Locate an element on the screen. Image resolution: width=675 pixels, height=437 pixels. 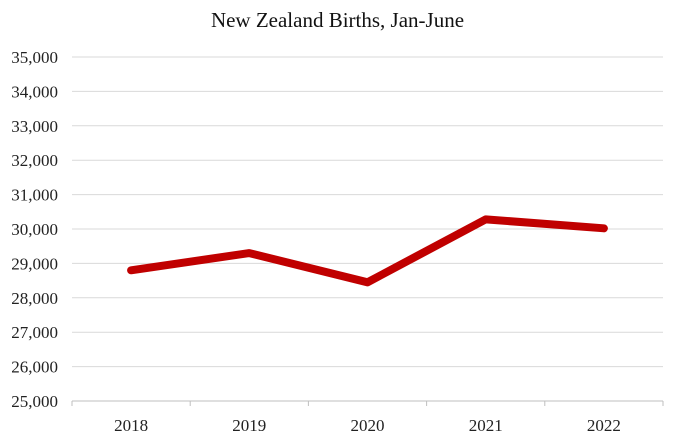
y-tick-label: 35,000 is located at coordinates (34, 57).